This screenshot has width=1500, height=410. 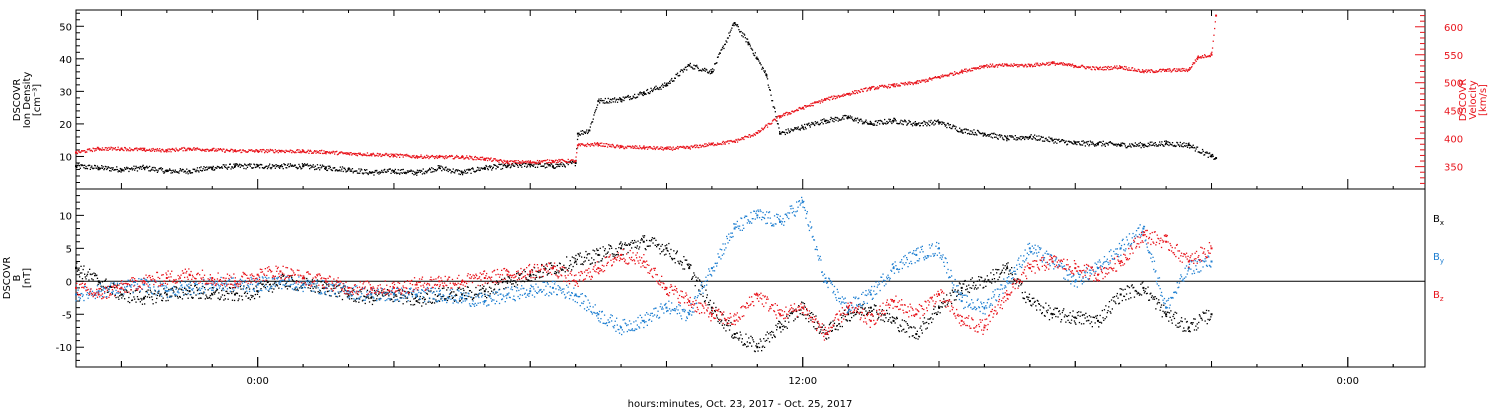 I want to click on ion-density-point, so click(x=1211, y=156).